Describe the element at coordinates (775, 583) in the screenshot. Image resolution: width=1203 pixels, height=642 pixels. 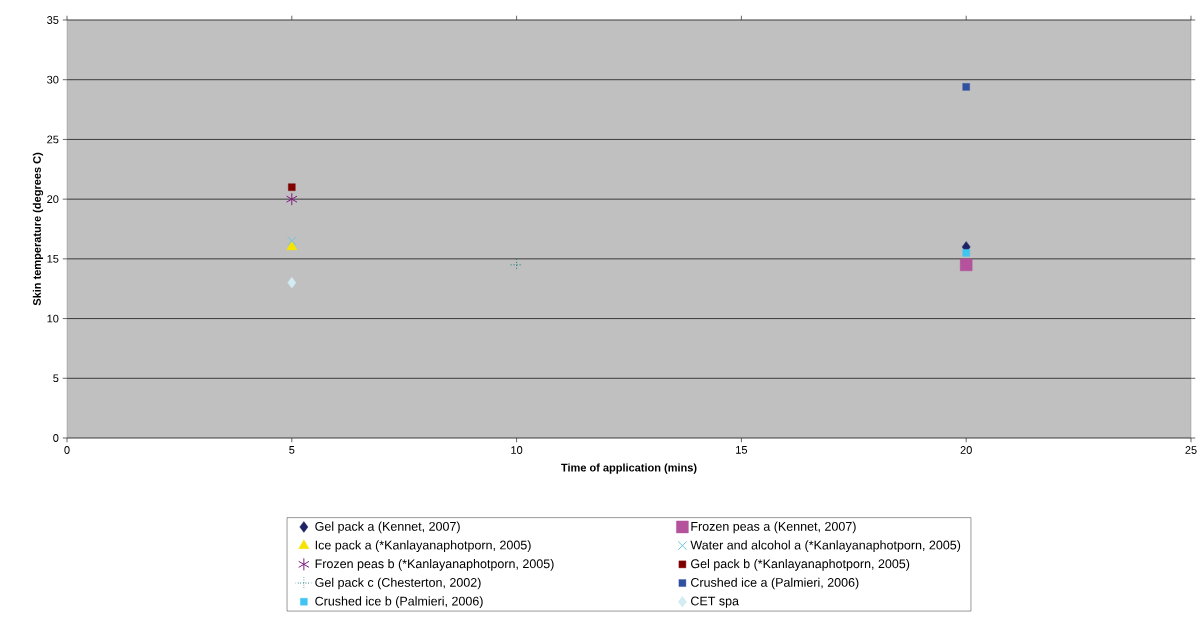
I see `legend-label: Crushed ice a (Palmieri, 2006)` at that location.